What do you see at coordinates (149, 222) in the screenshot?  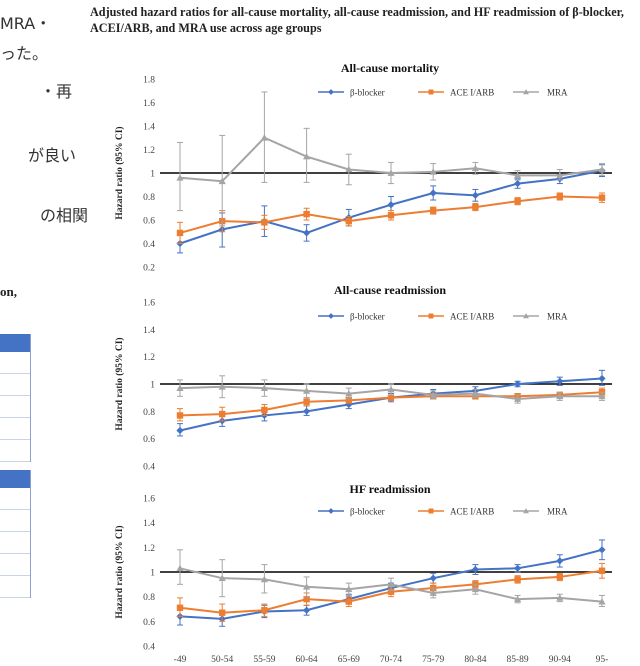 I see `y-tick-label: 0.6` at bounding box center [149, 222].